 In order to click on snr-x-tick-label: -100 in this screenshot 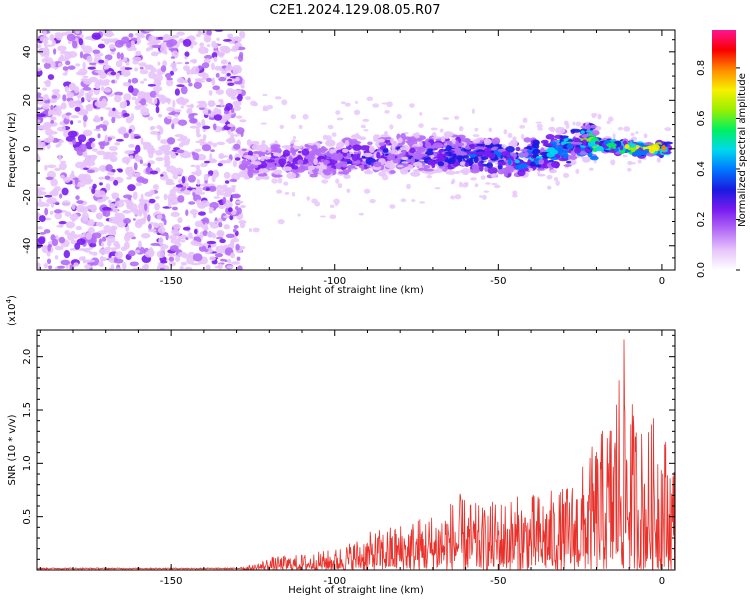, I will do `click(334, 581)`.